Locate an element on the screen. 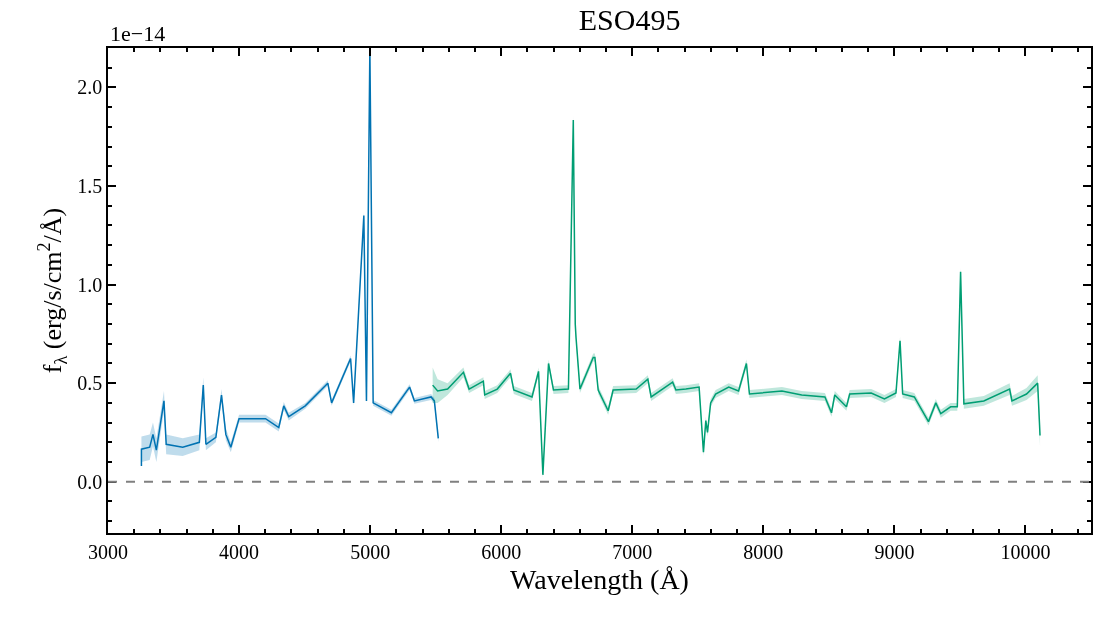  x-tick-label: 8000 is located at coordinates (763, 551).